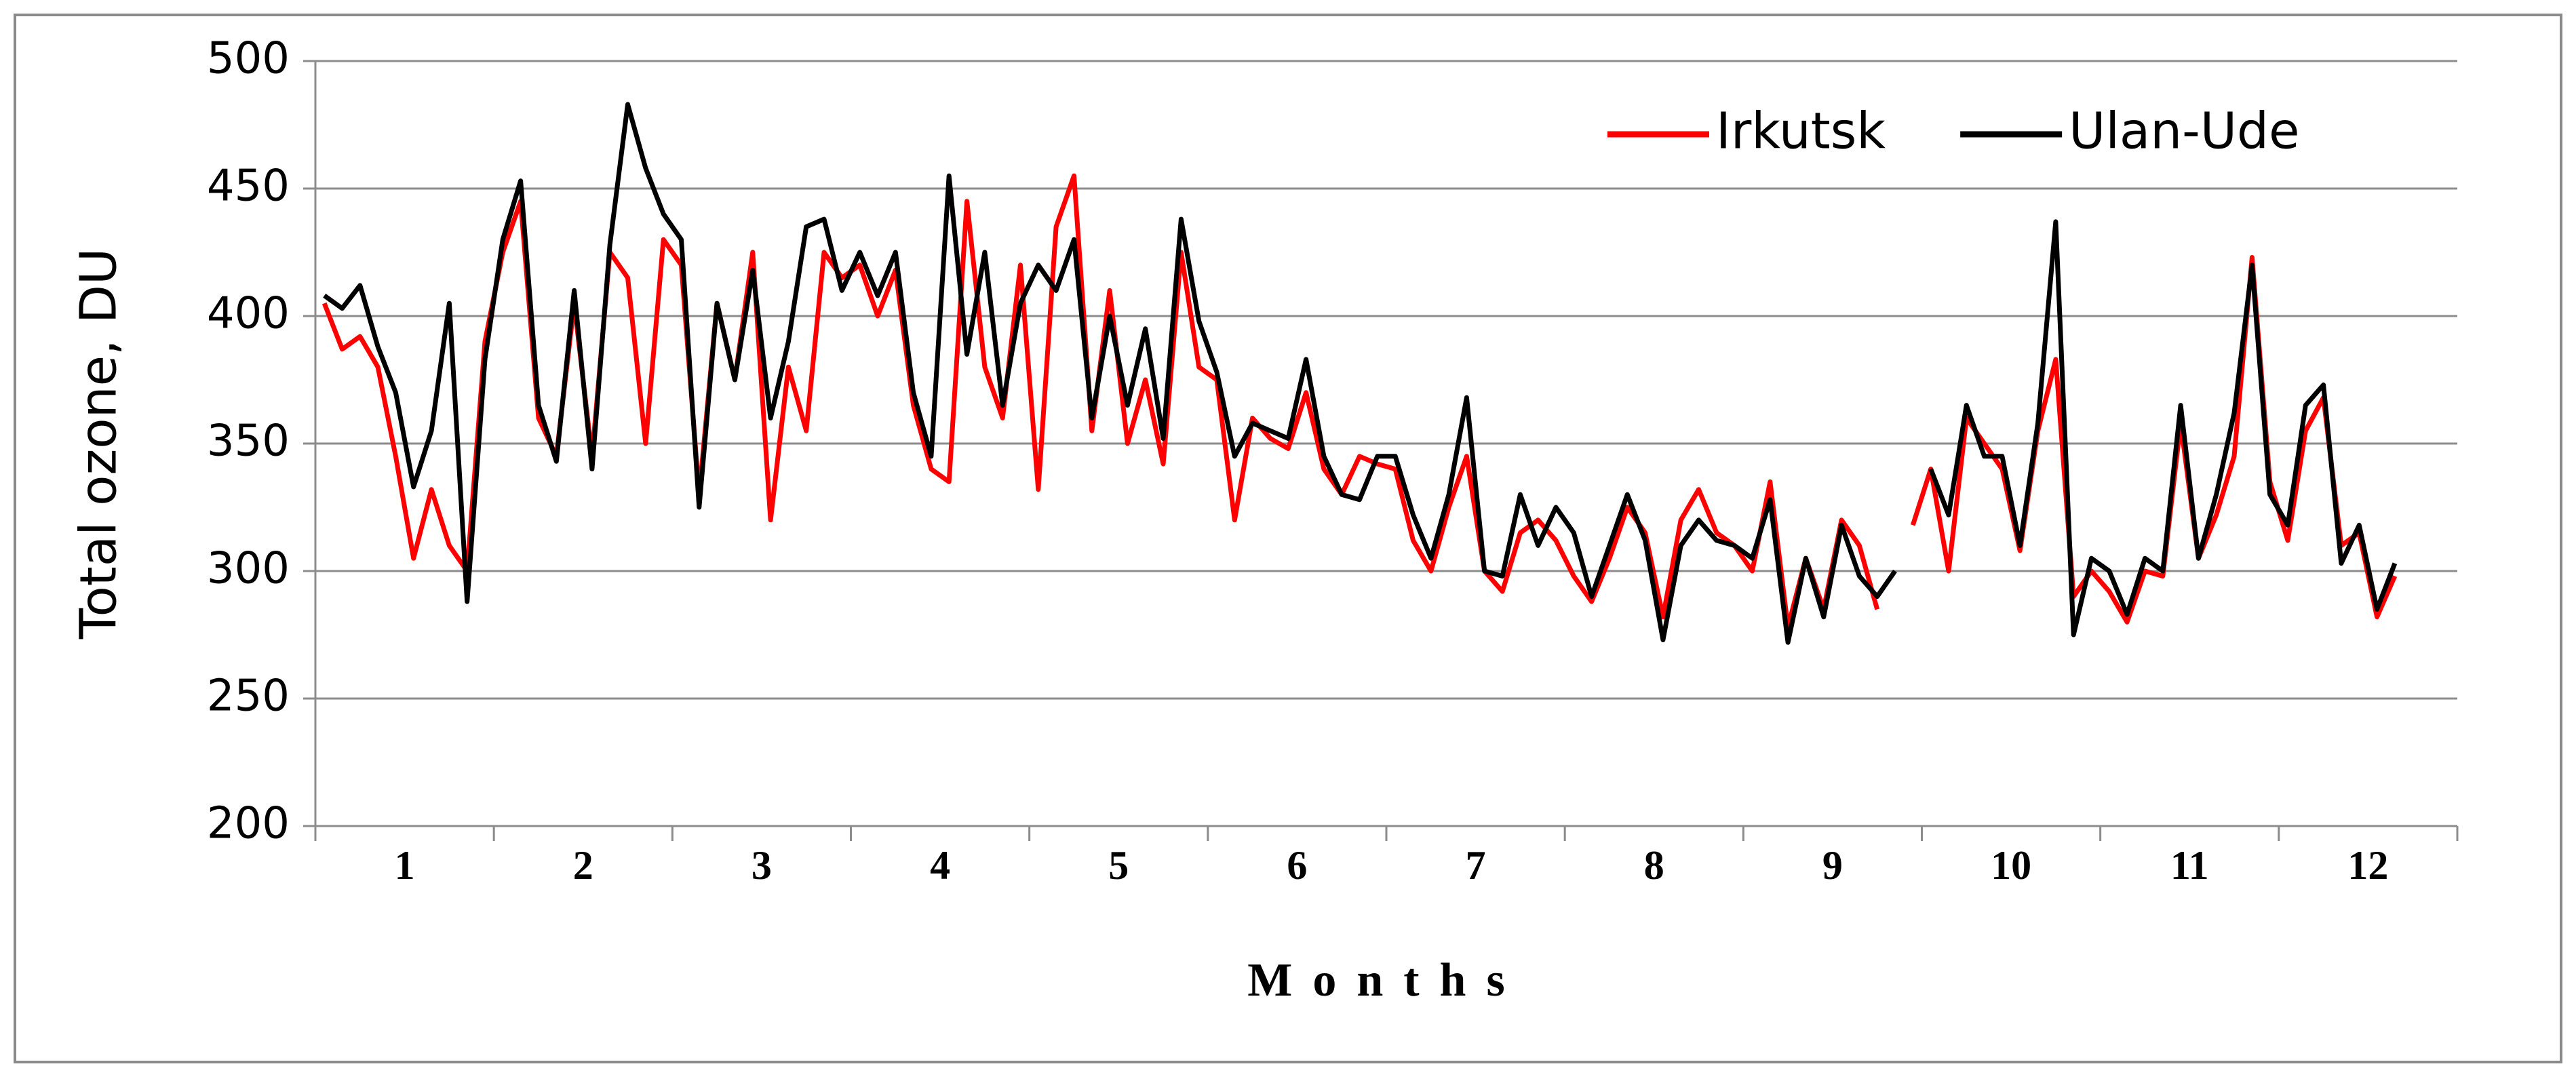  What do you see at coordinates (2189, 865) in the screenshot?
I see `x-tick-label: 11` at bounding box center [2189, 865].